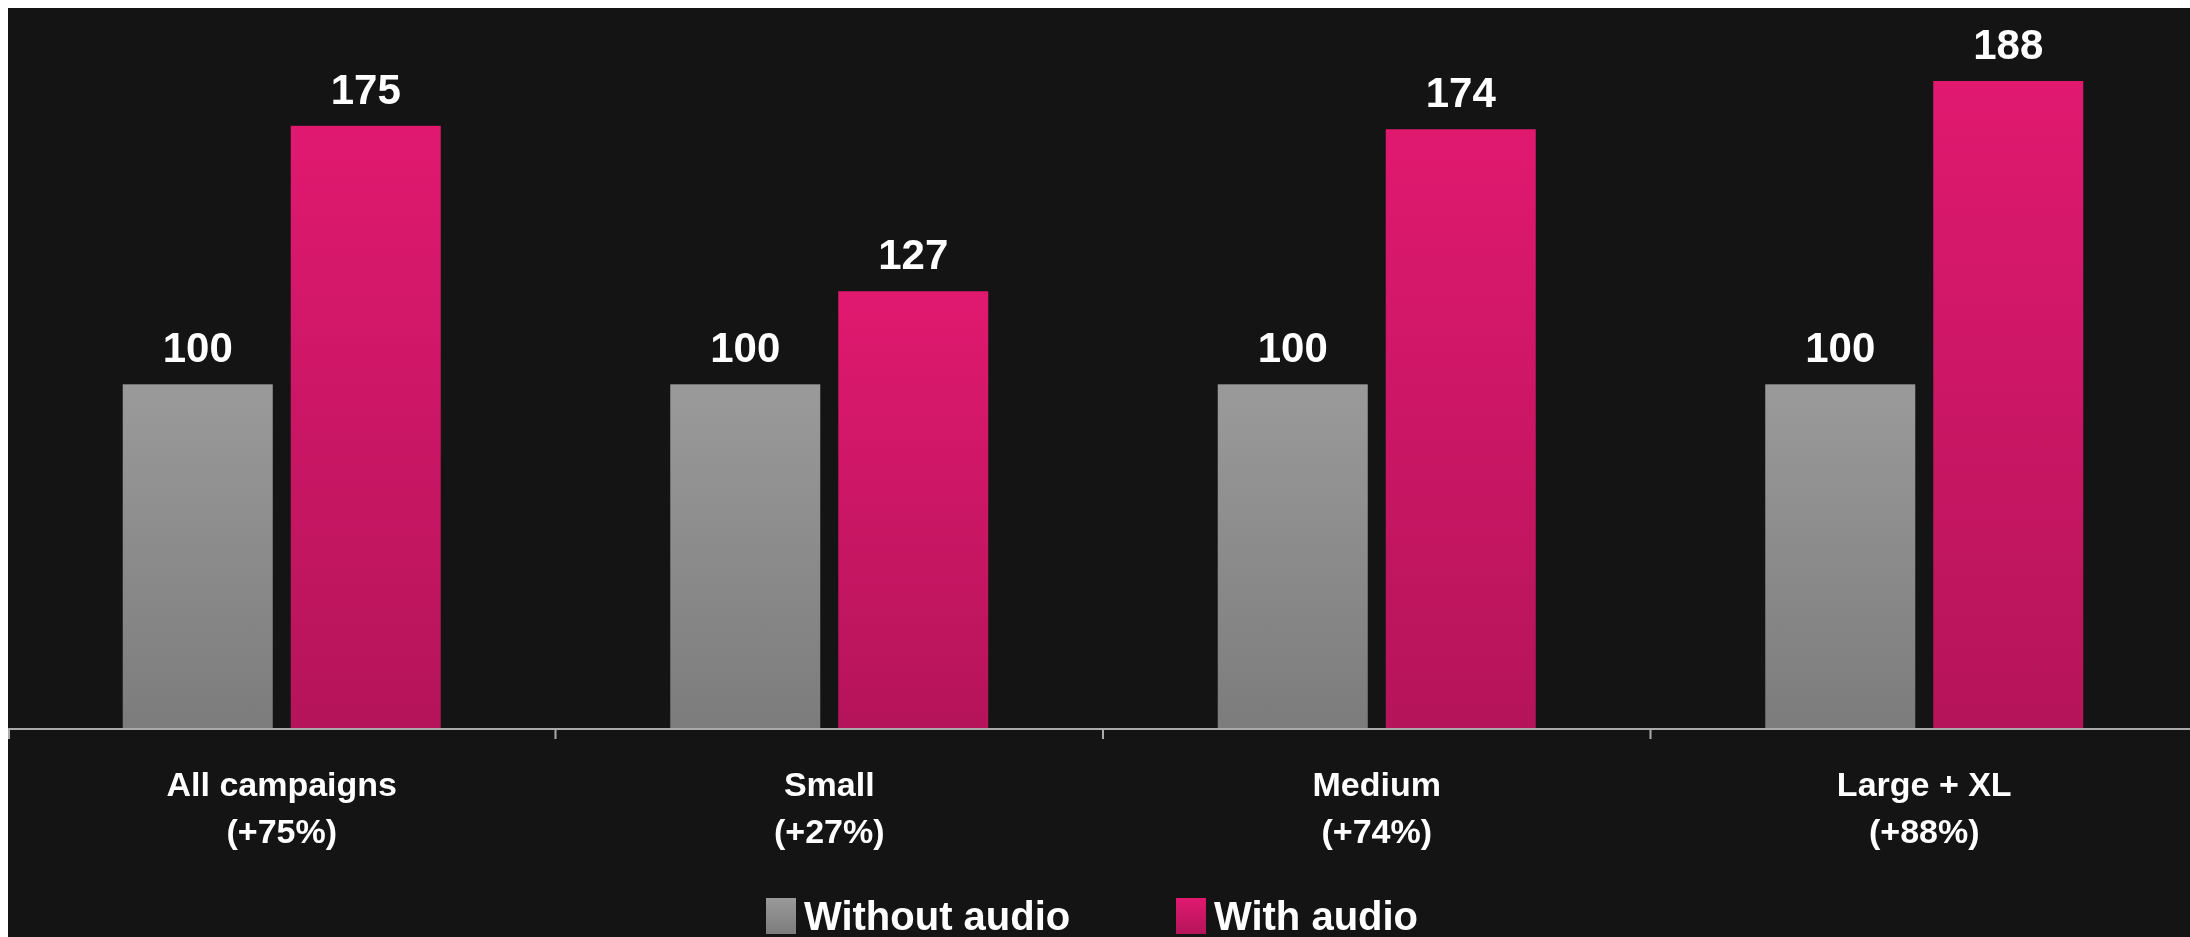 Image resolution: width=2190 pixels, height=937 pixels. Describe the element at coordinates (1461, 93) in the screenshot. I see `data-label: 174` at that location.